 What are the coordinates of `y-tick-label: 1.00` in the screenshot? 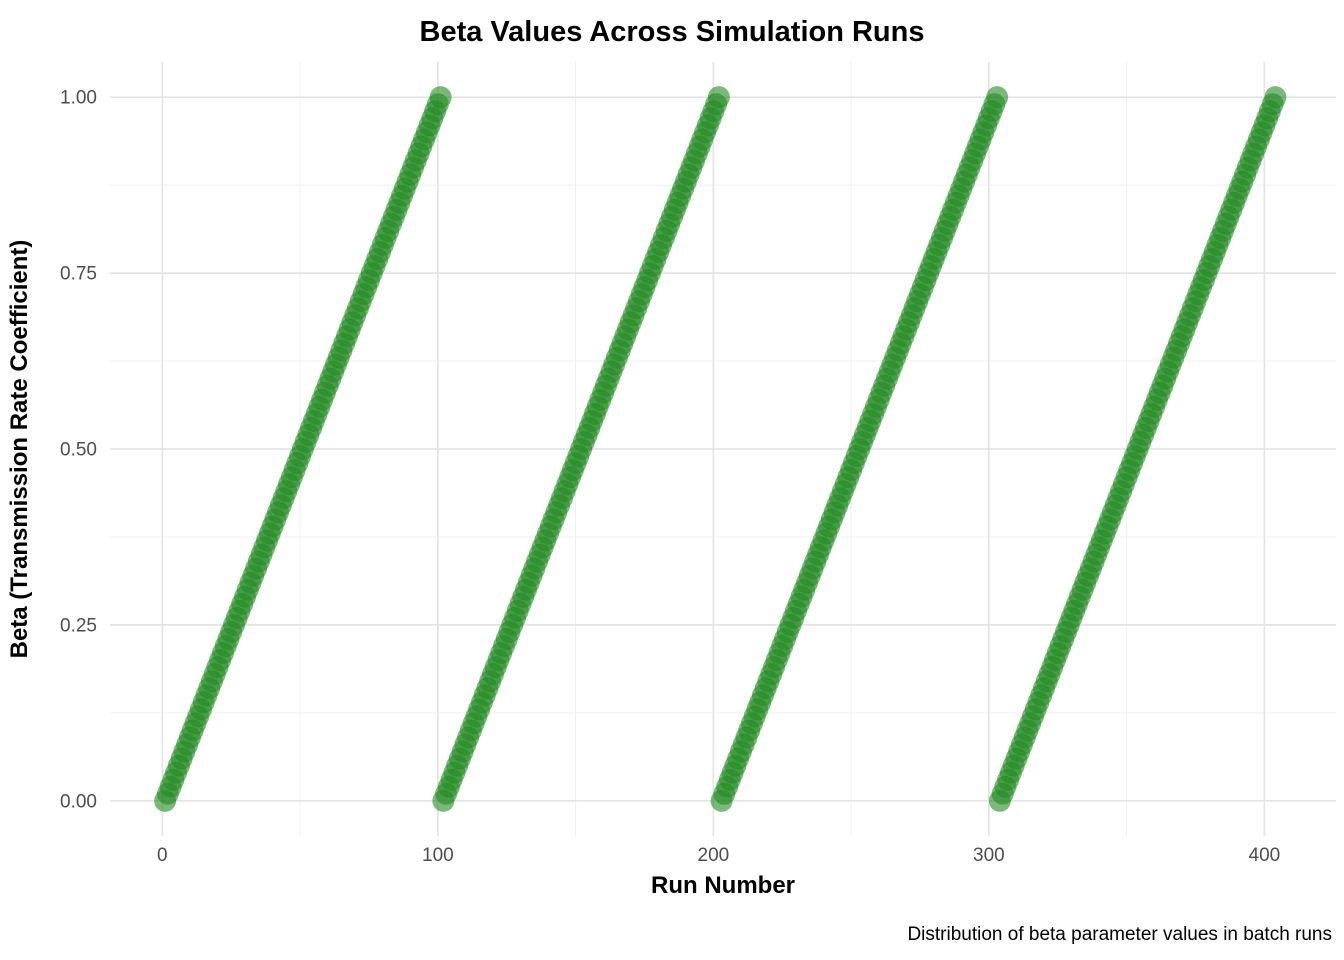 It's located at (78, 98).